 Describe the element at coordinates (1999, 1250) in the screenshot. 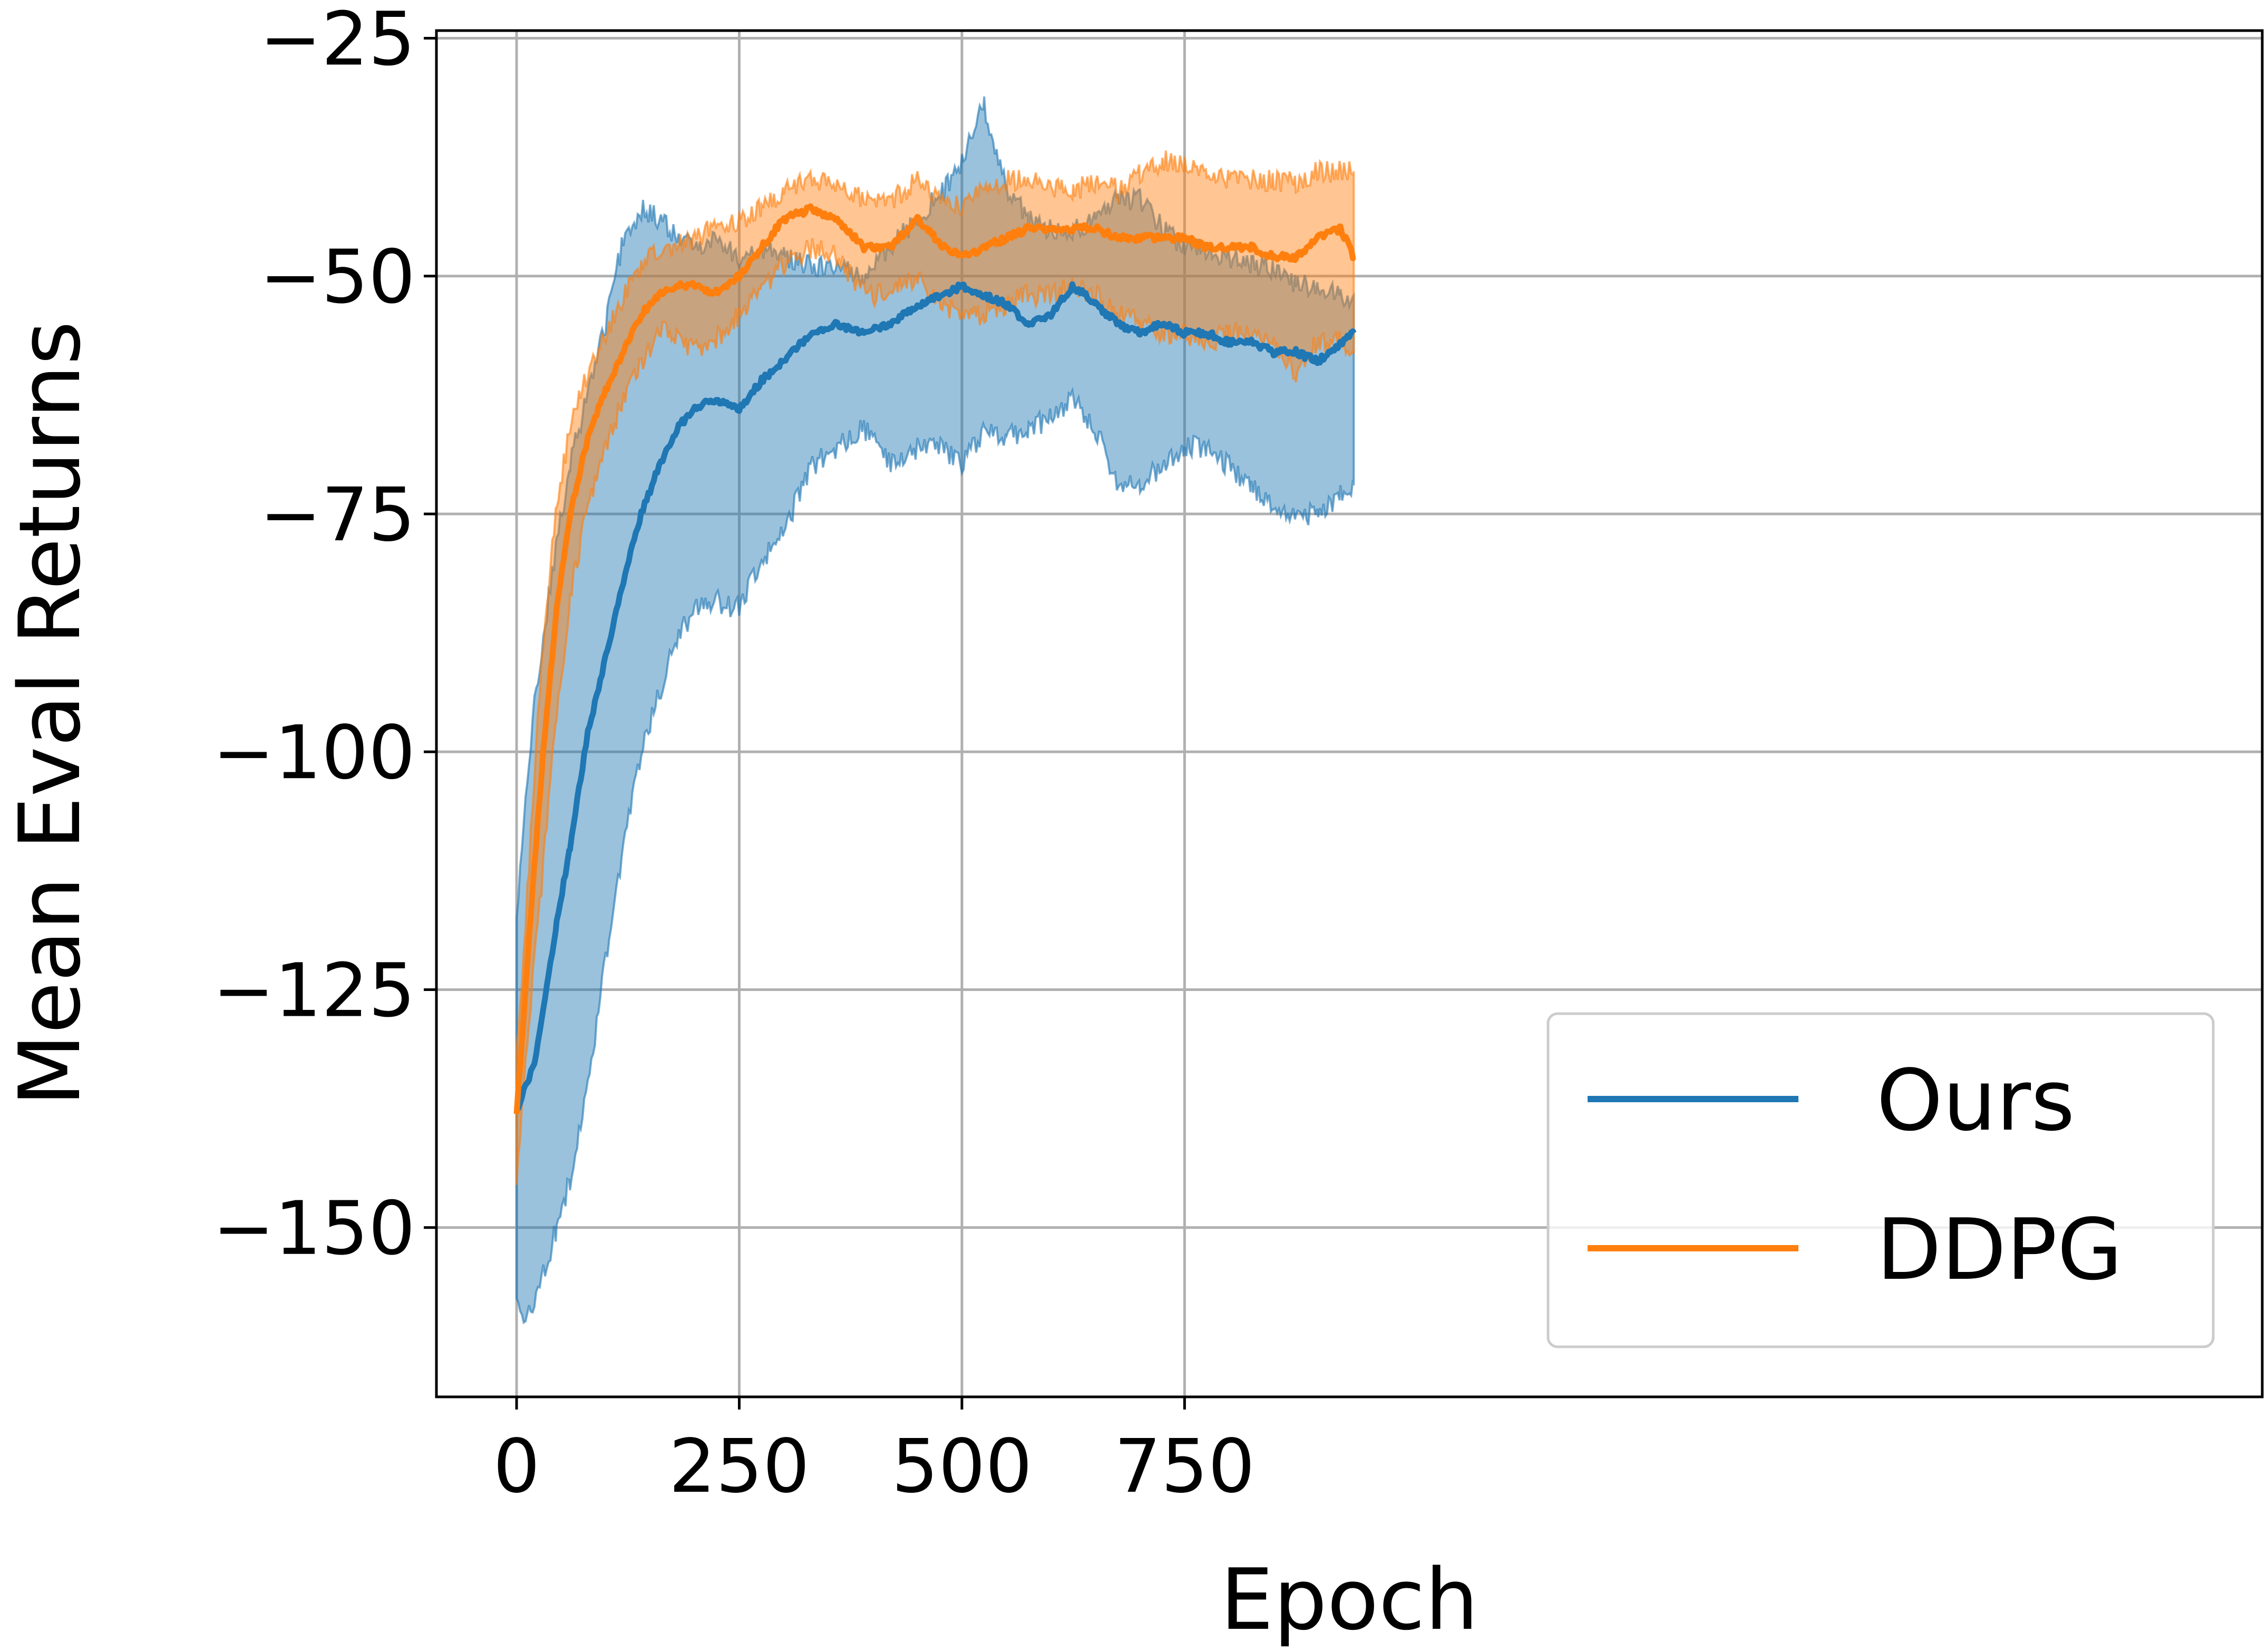

I see `legend-label-ddpg: DDPG` at that location.